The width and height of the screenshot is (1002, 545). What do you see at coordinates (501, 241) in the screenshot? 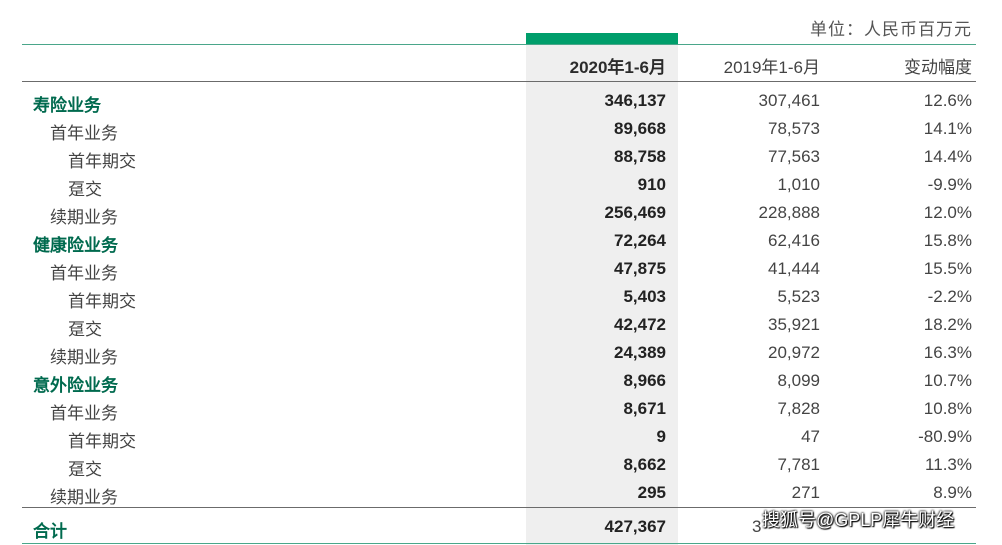
I see `table-row: 健康险业务 72,264 62,416 15.8%` at bounding box center [501, 241].